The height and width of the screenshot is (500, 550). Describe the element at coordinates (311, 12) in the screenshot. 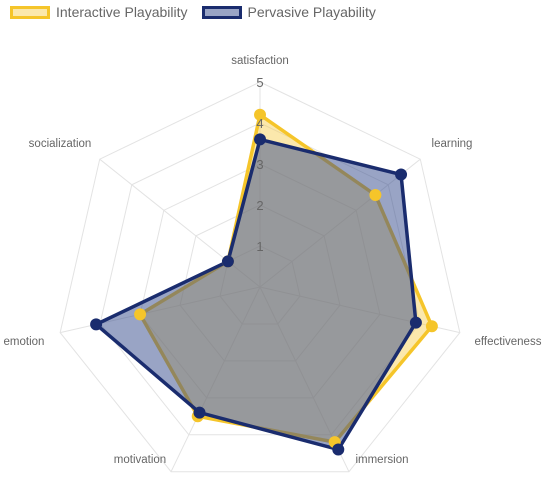

I see `legend-label-pervasive: Pervasive Playability` at that location.